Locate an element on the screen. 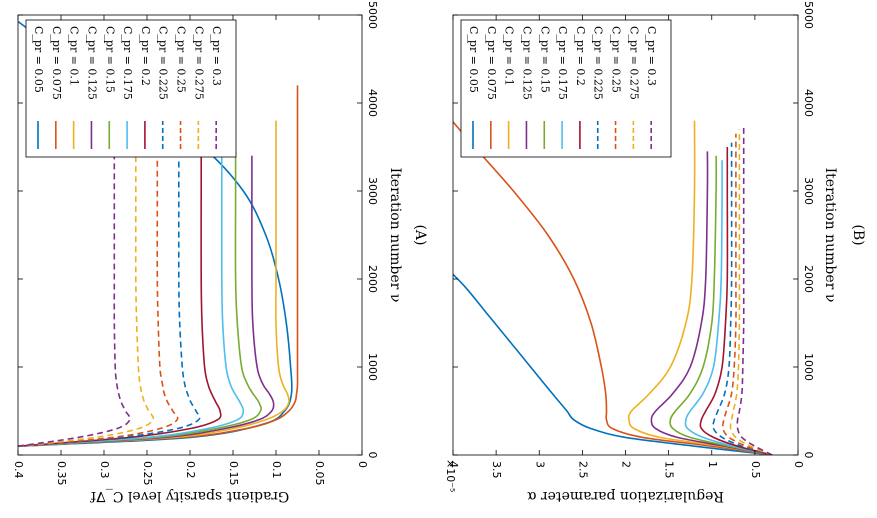 This screenshot has height=518, width=877. panel-a-ytick-label: 0.3 is located at coordinates (104, 470).